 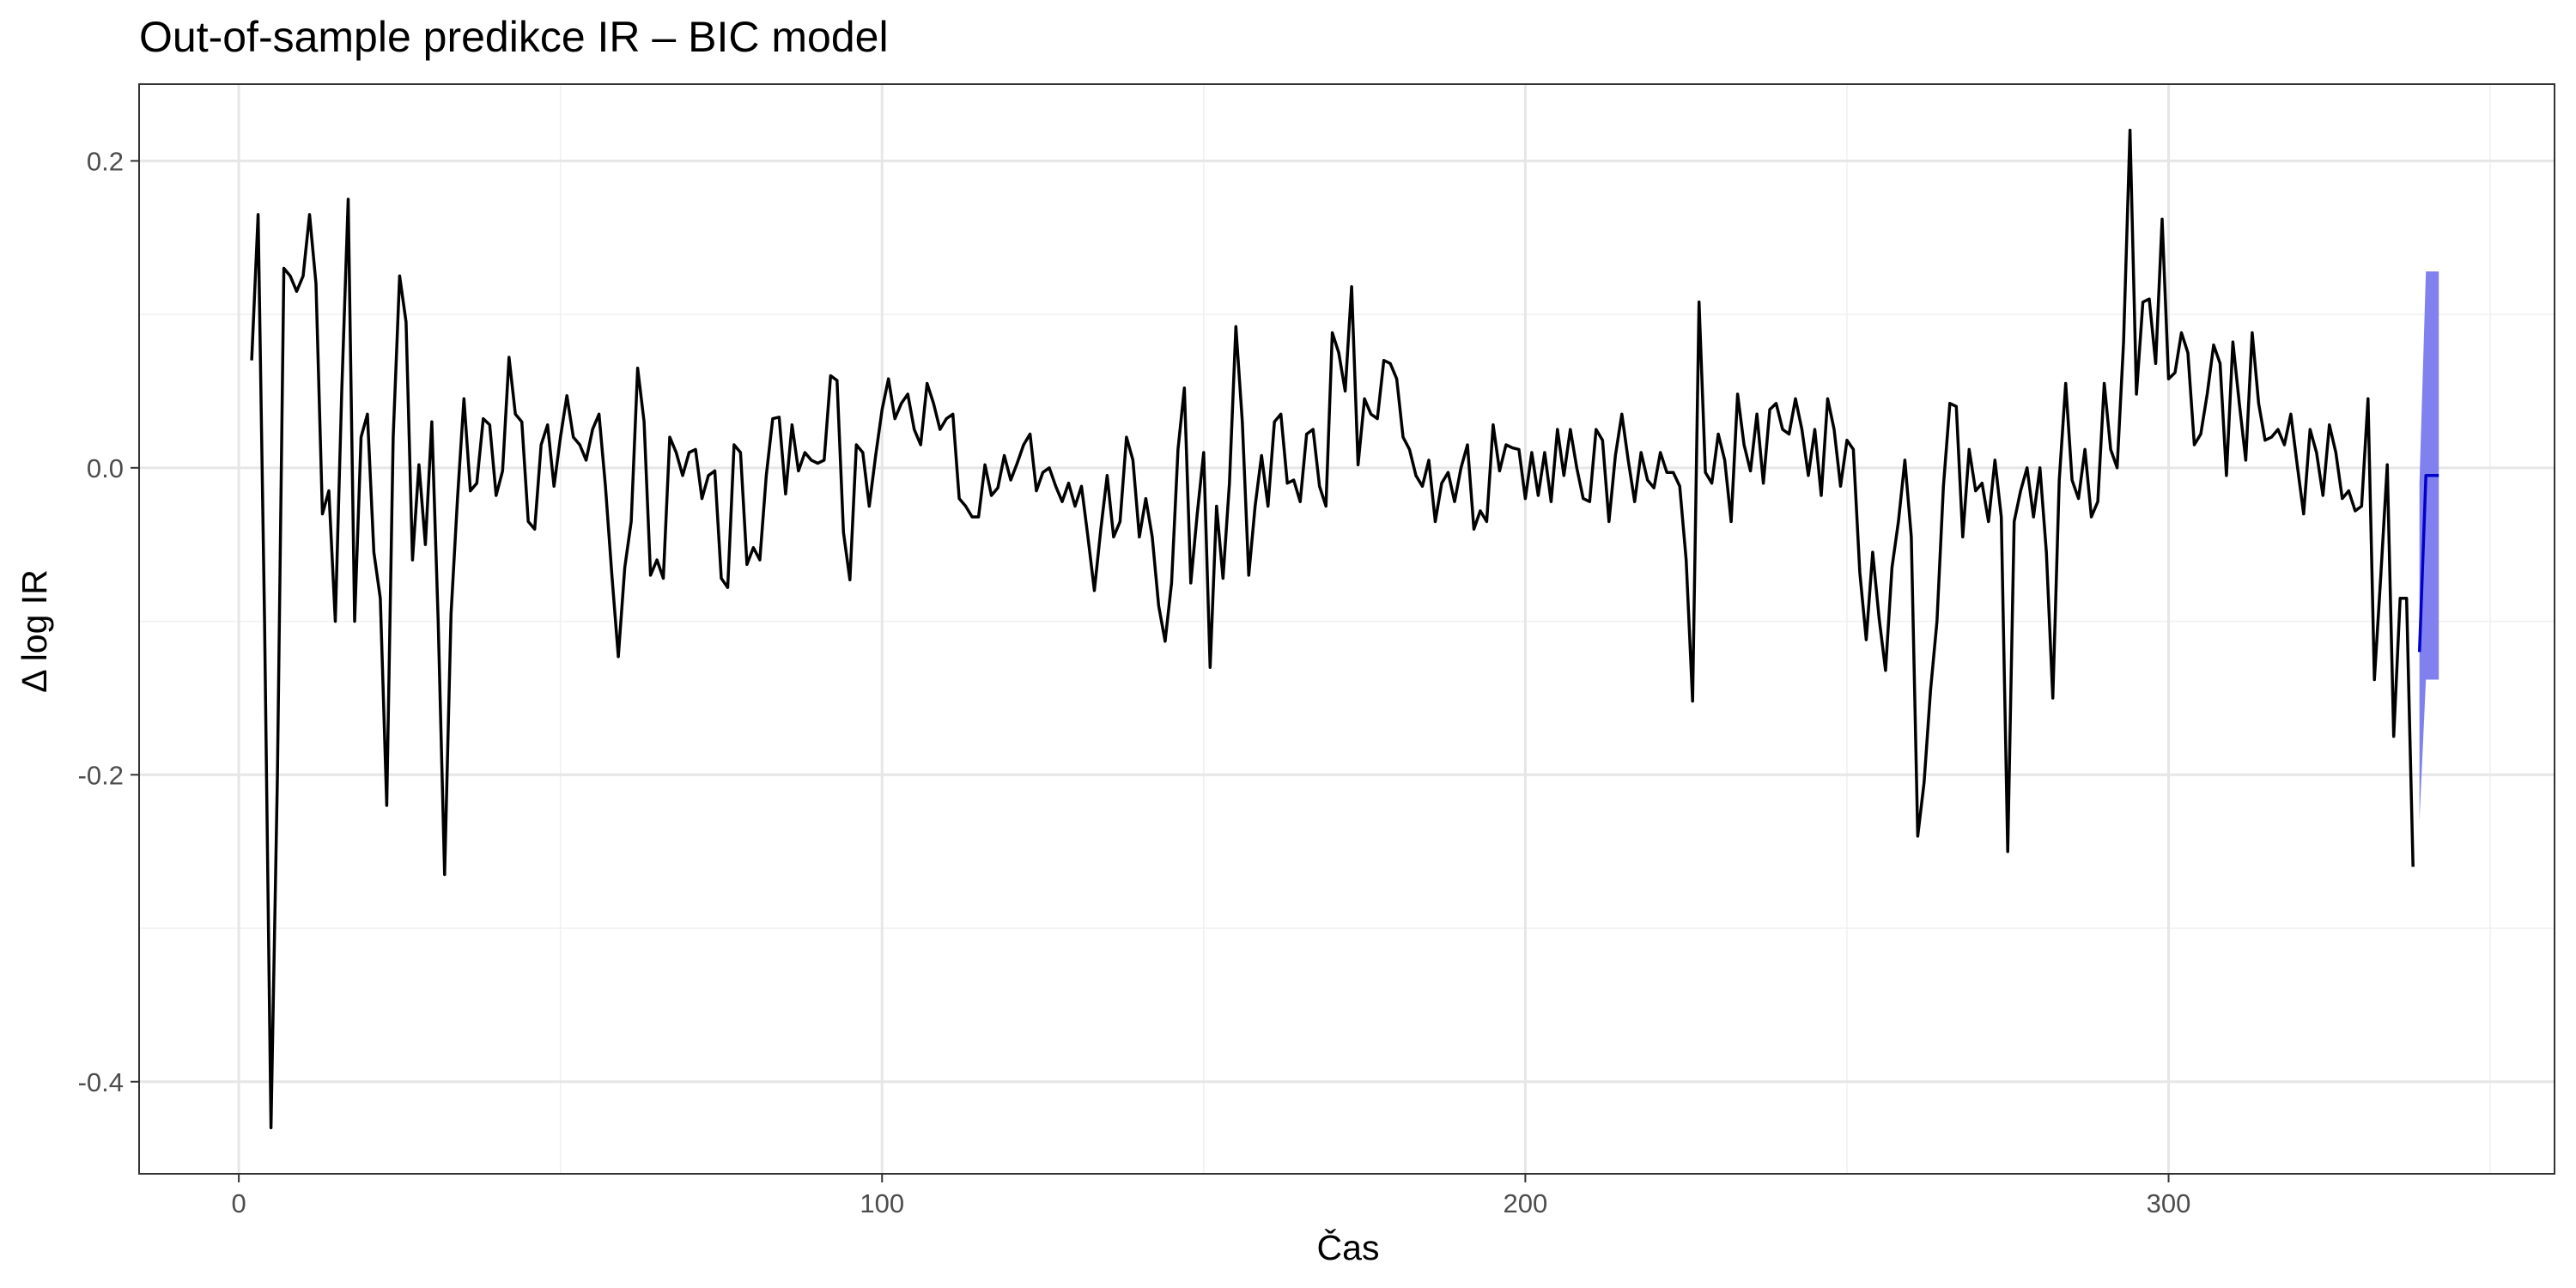 What do you see at coordinates (1349, 1247) in the screenshot?
I see `x-axis-label: Čas` at bounding box center [1349, 1247].